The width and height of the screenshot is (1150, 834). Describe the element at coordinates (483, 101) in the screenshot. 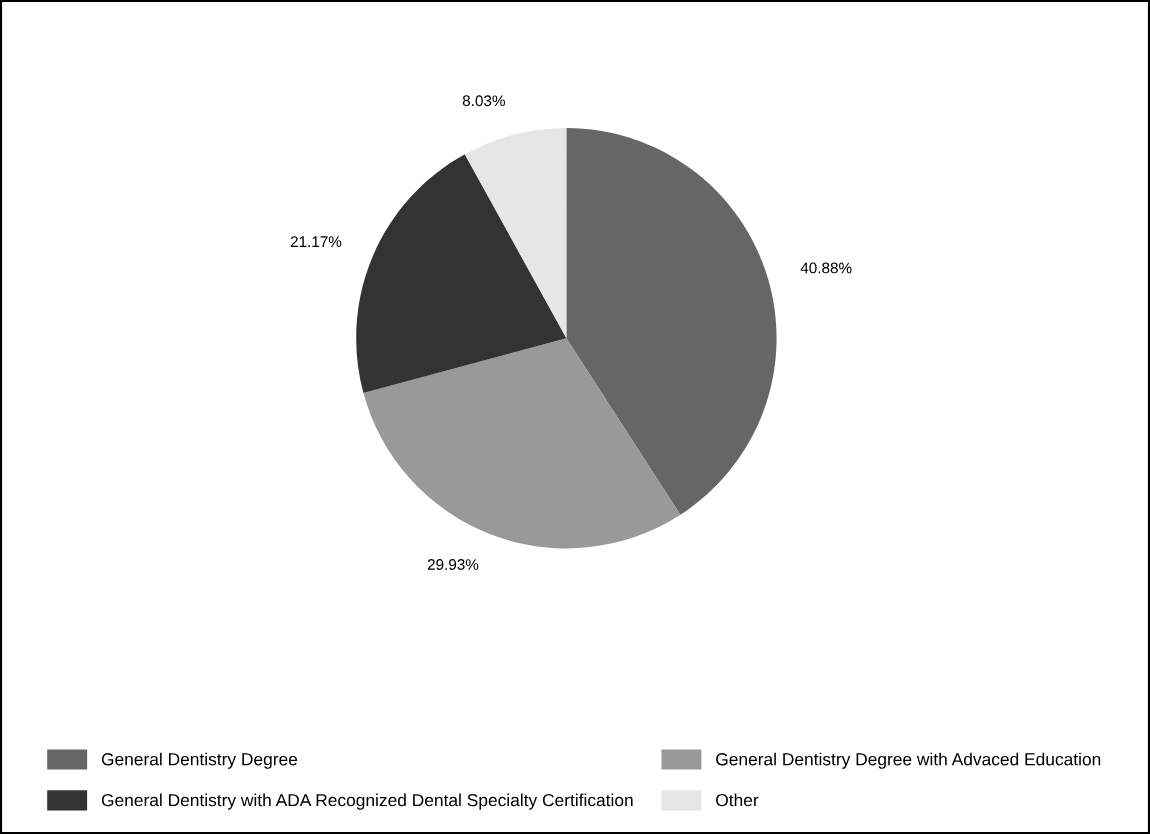

I see `data-label: 8.03%` at that location.